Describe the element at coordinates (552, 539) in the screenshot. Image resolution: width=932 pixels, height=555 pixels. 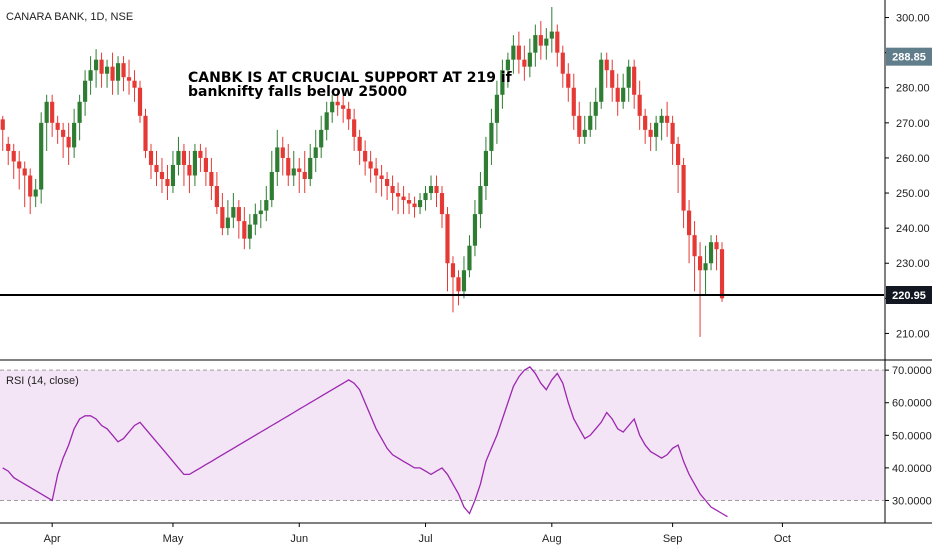
I see `time-tick-label: Aug` at that location.